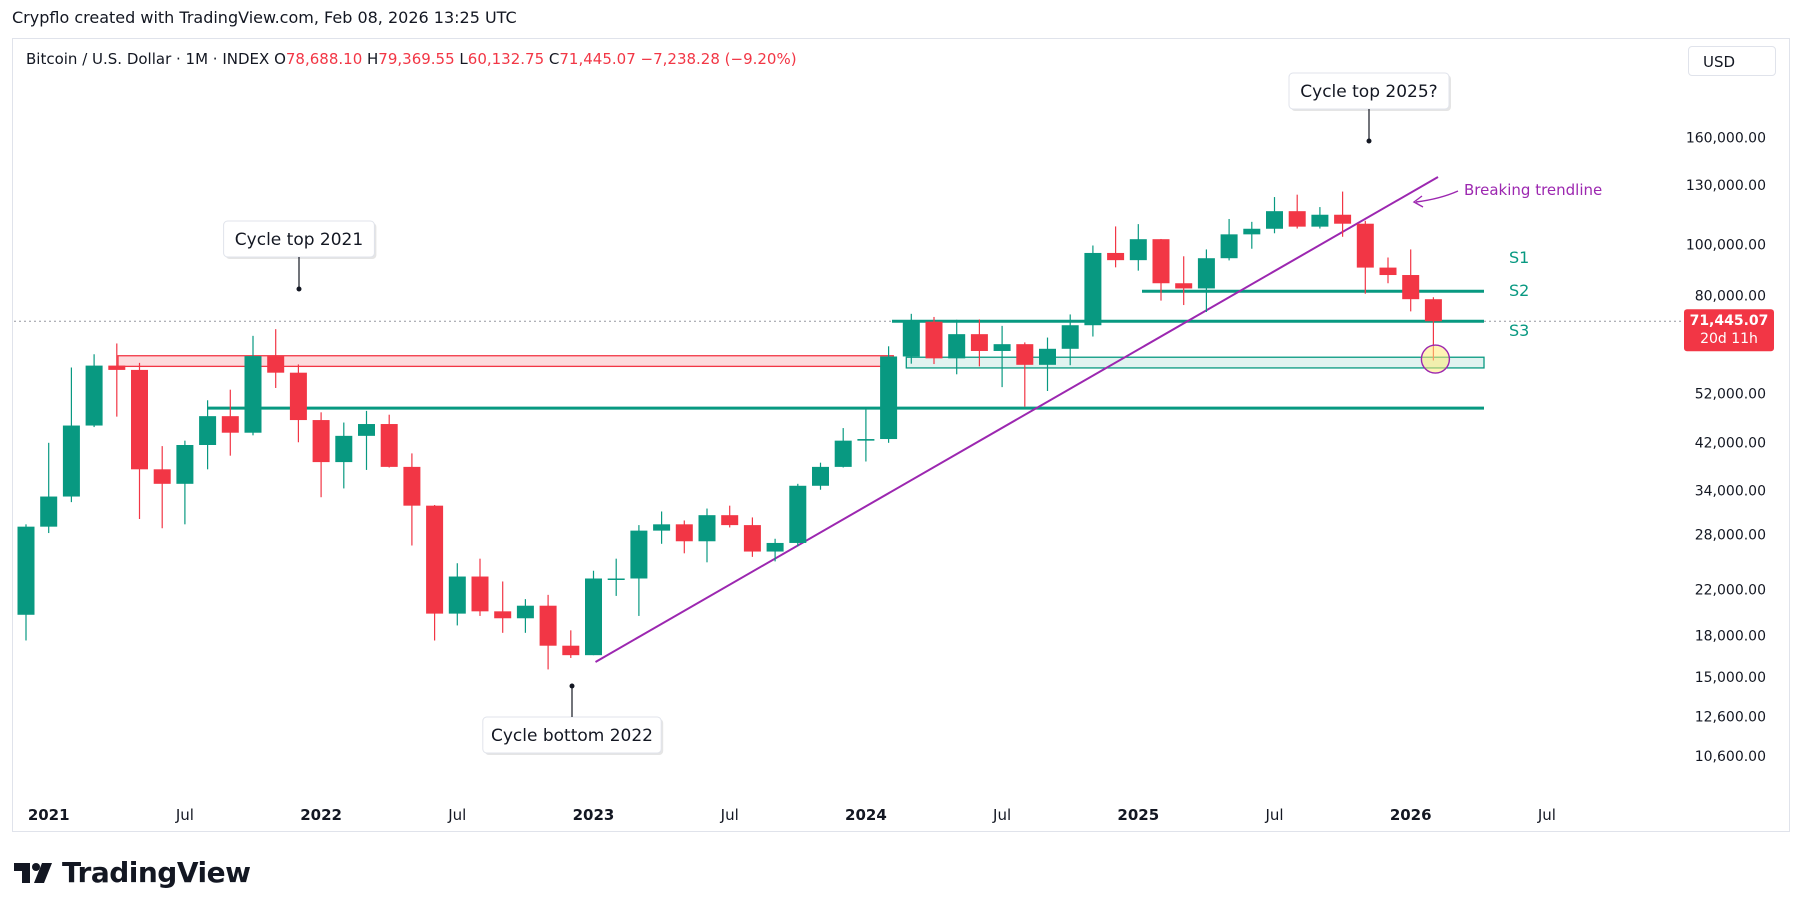 The height and width of the screenshot is (916, 1802). What do you see at coordinates (1730, 443) in the screenshot?
I see `y-tick-label: 42,000.00` at bounding box center [1730, 443].